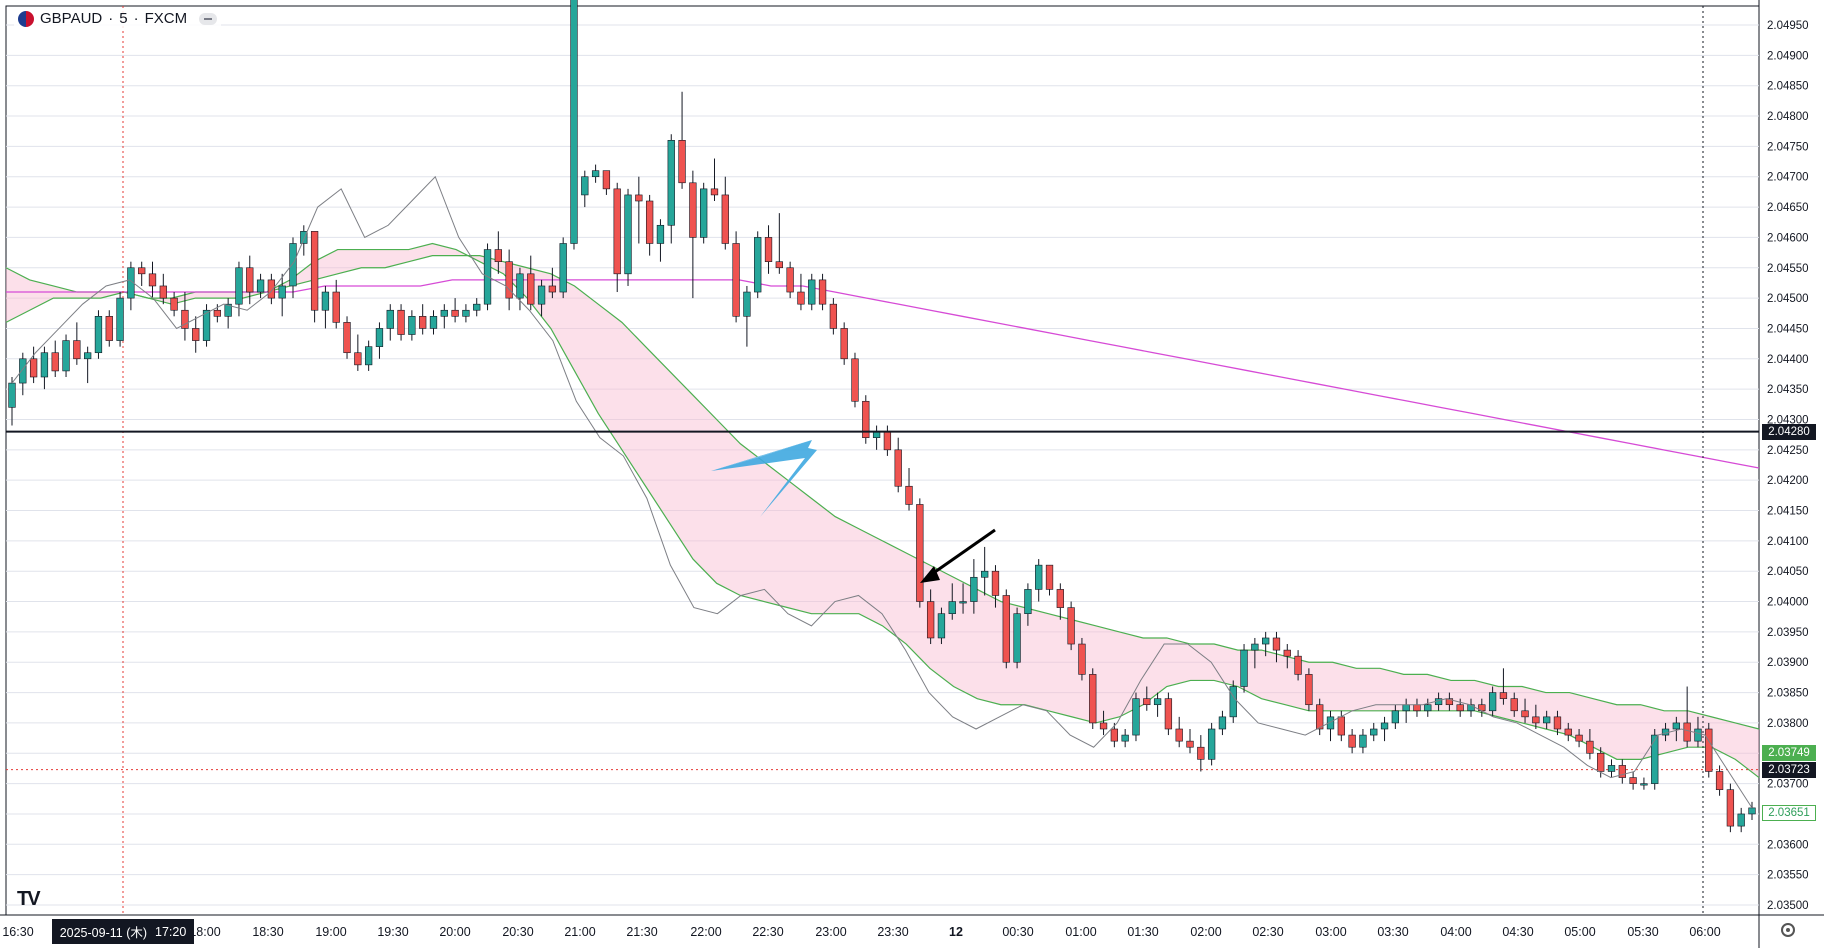  Describe the element at coordinates (761, 455) in the screenshot. I see `annotation-arrow-blue-highlight` at that location.